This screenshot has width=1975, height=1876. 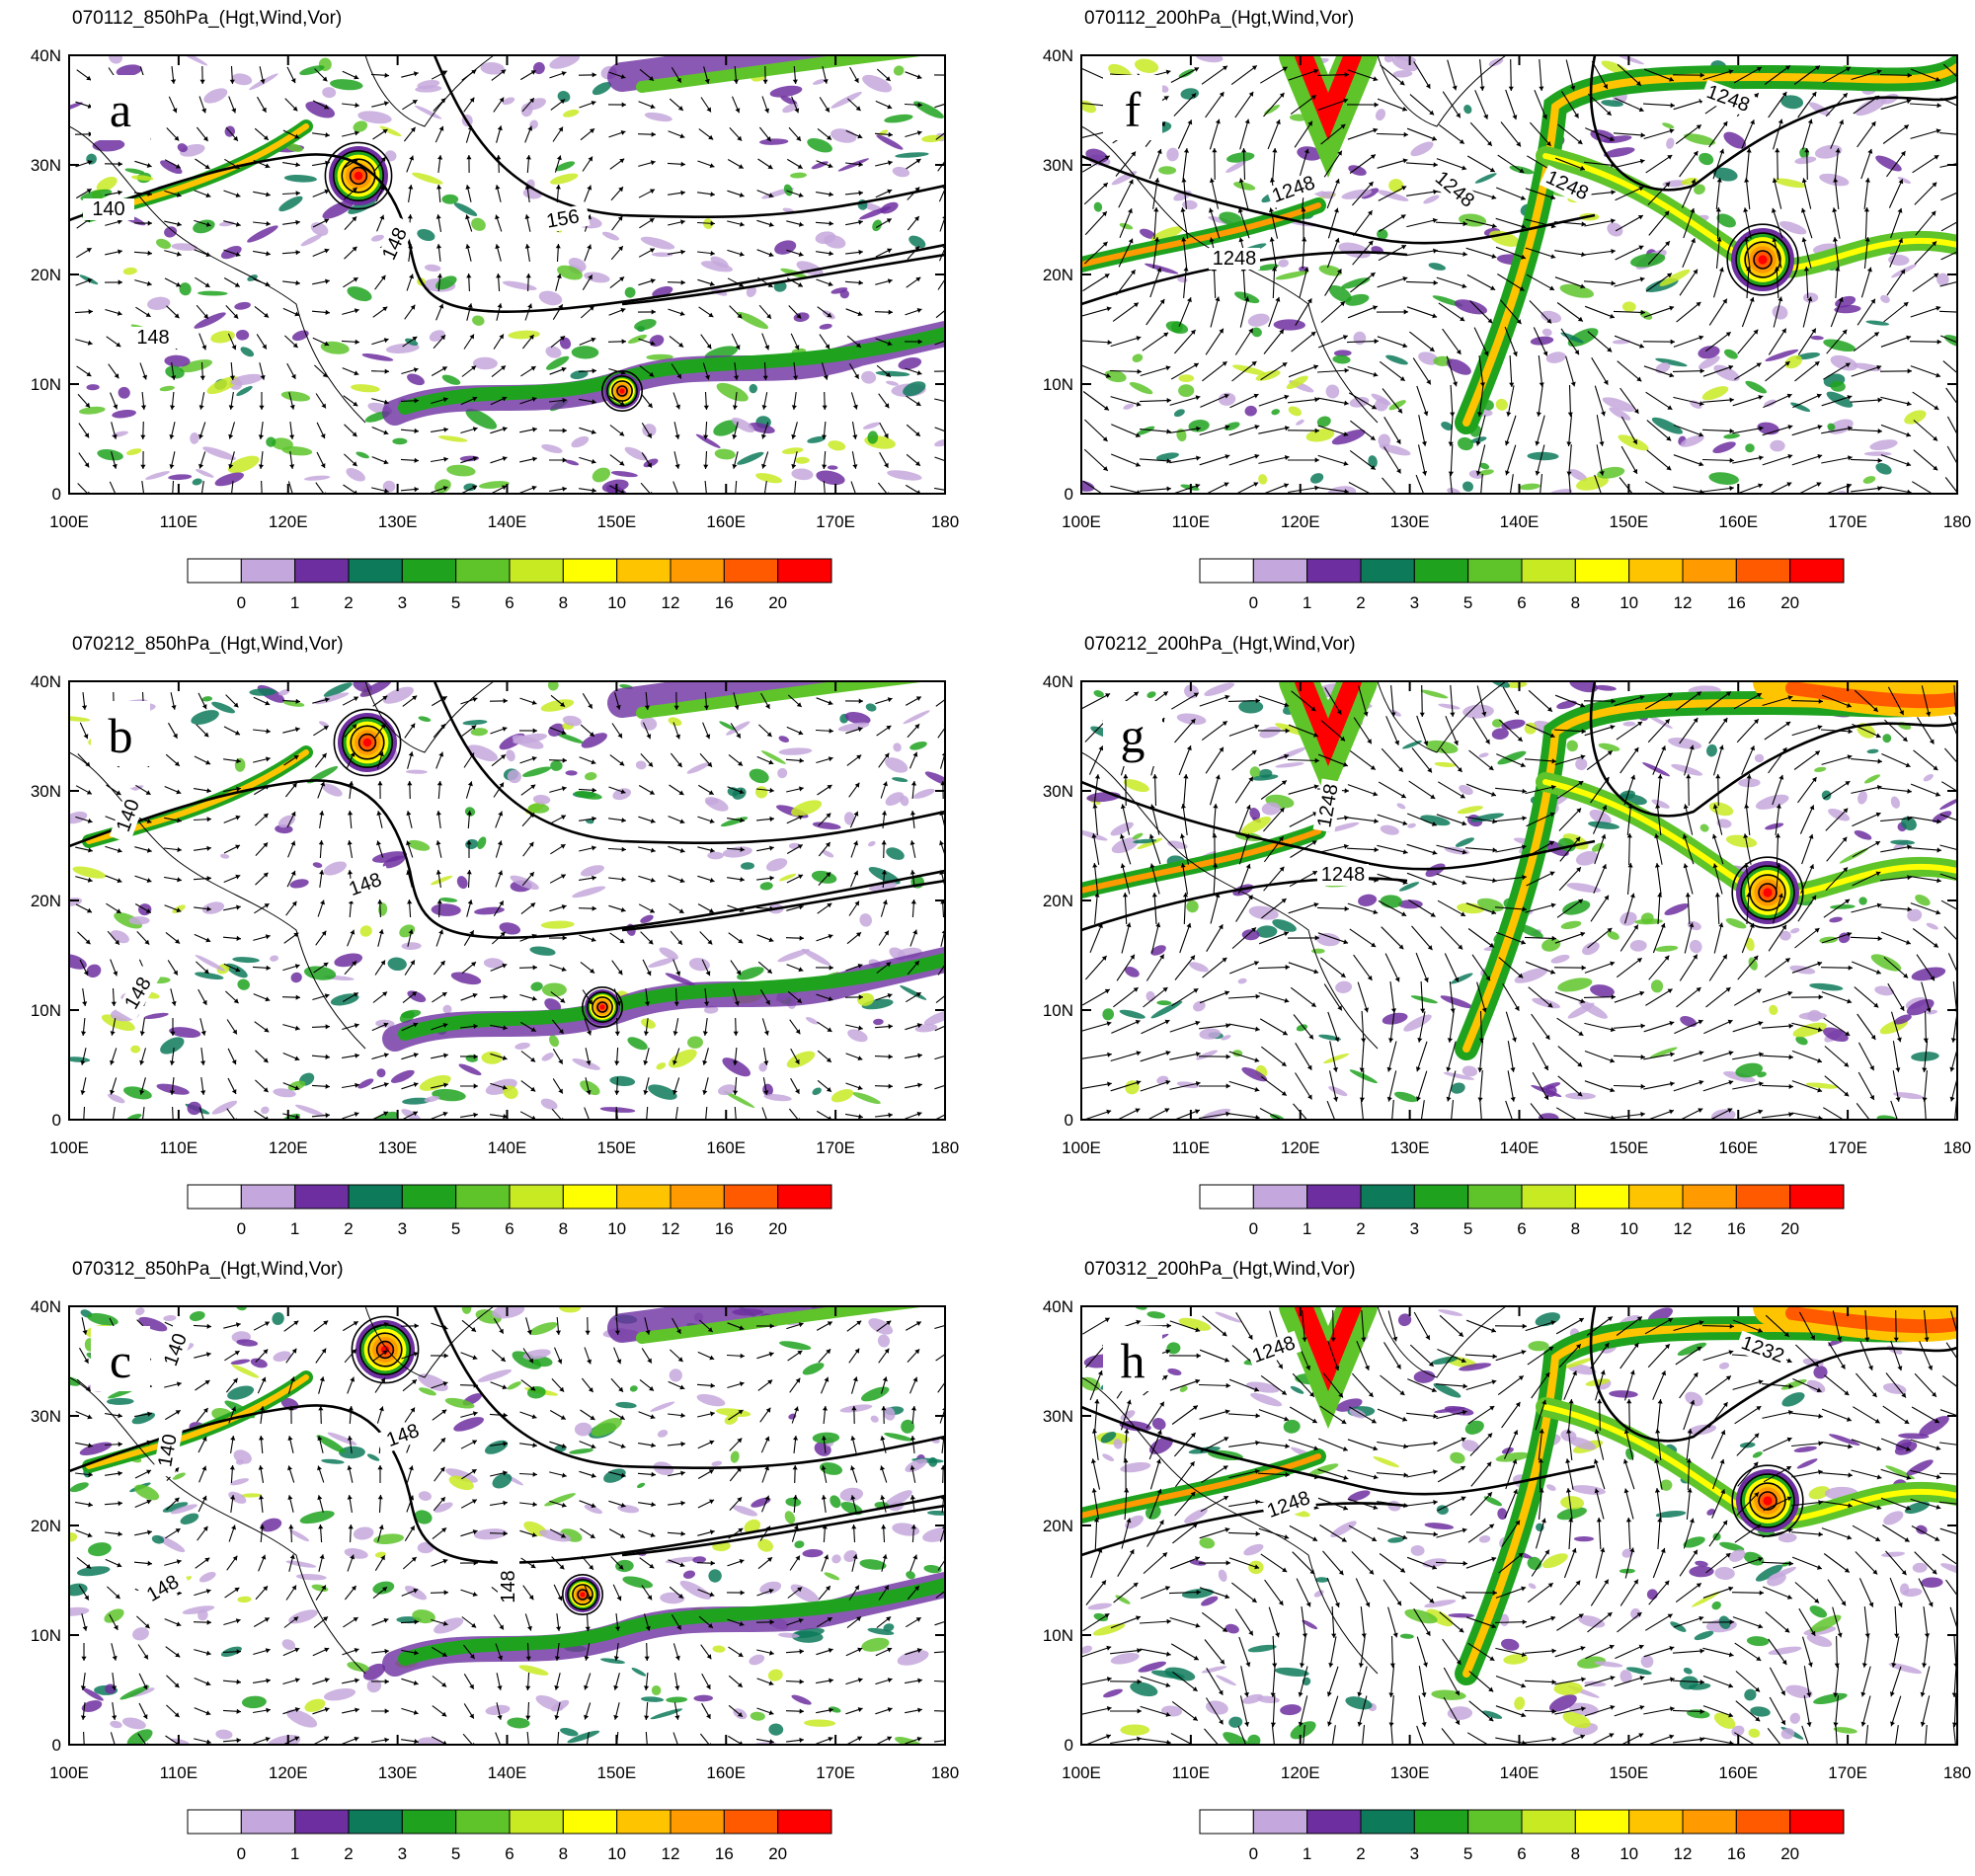 I want to click on contour-label: 140, so click(x=108, y=209).